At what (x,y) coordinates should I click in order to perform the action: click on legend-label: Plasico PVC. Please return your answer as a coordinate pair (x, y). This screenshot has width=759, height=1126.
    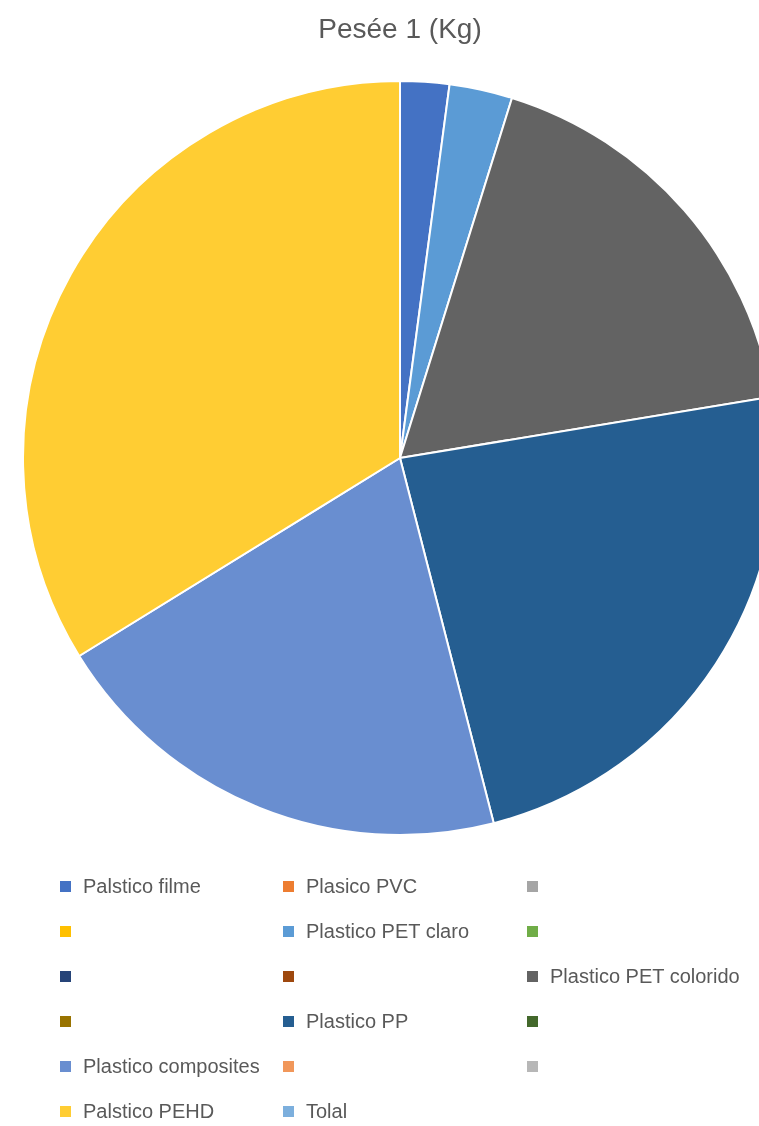
    Looking at the image, I should click on (362, 886).